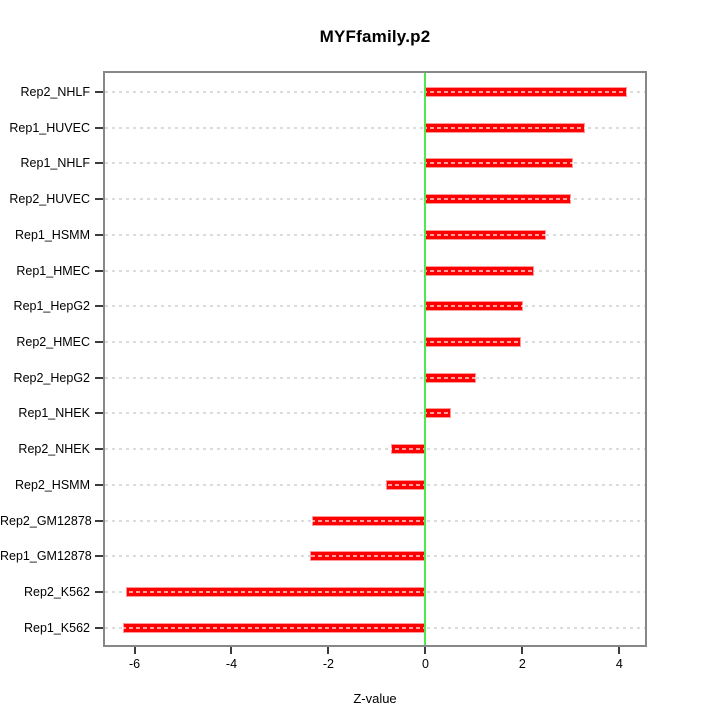  I want to click on y-axis-label-rep1_nhlf: Rep1_NHLF, so click(55, 163).